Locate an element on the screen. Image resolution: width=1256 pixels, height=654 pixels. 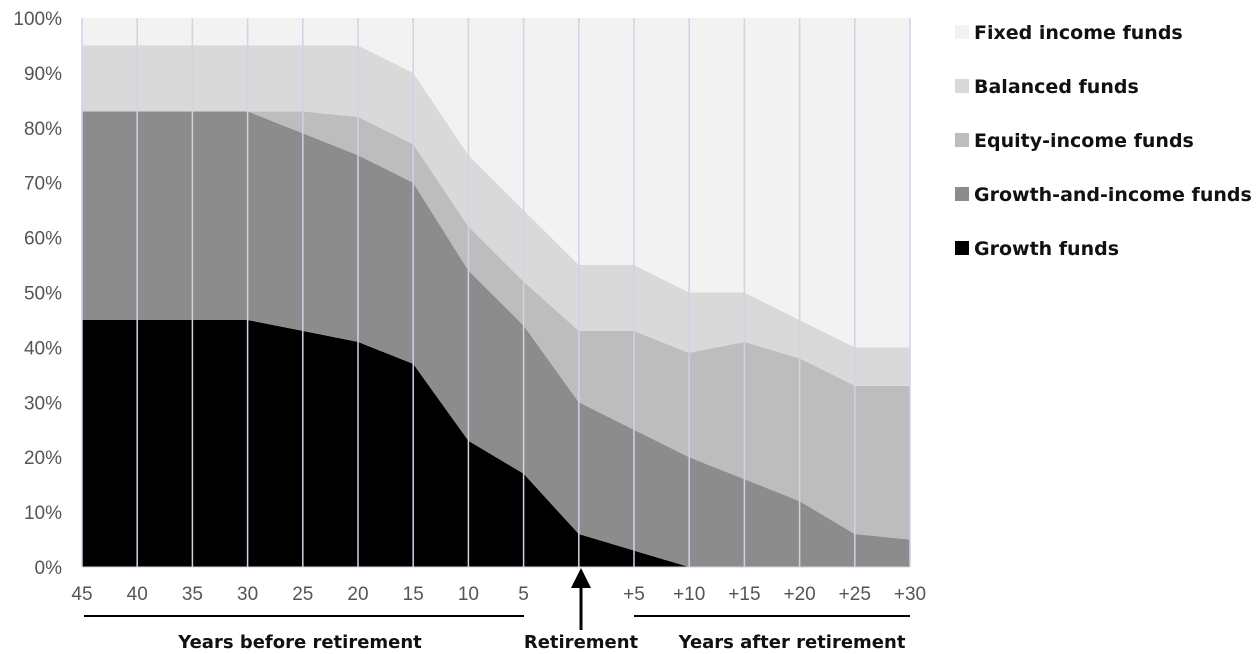
y-axis-ticks: 0% 10% 20% 30% 40% 50% 60% 70% 80% 90% 100% is located at coordinates (37, 294).